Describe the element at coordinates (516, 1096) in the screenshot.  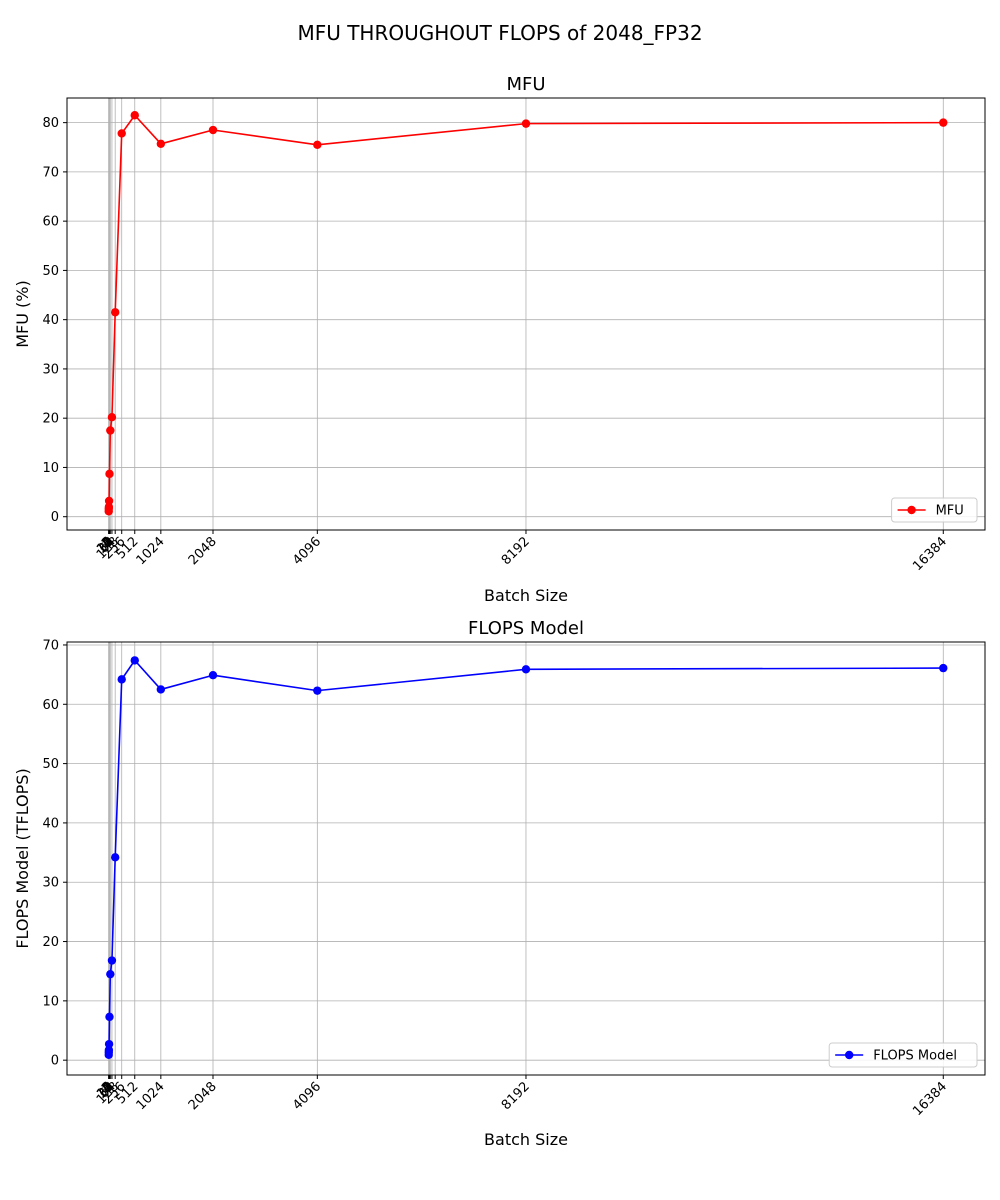
I see `flops-model-x-tick-label: 8192` at that location.